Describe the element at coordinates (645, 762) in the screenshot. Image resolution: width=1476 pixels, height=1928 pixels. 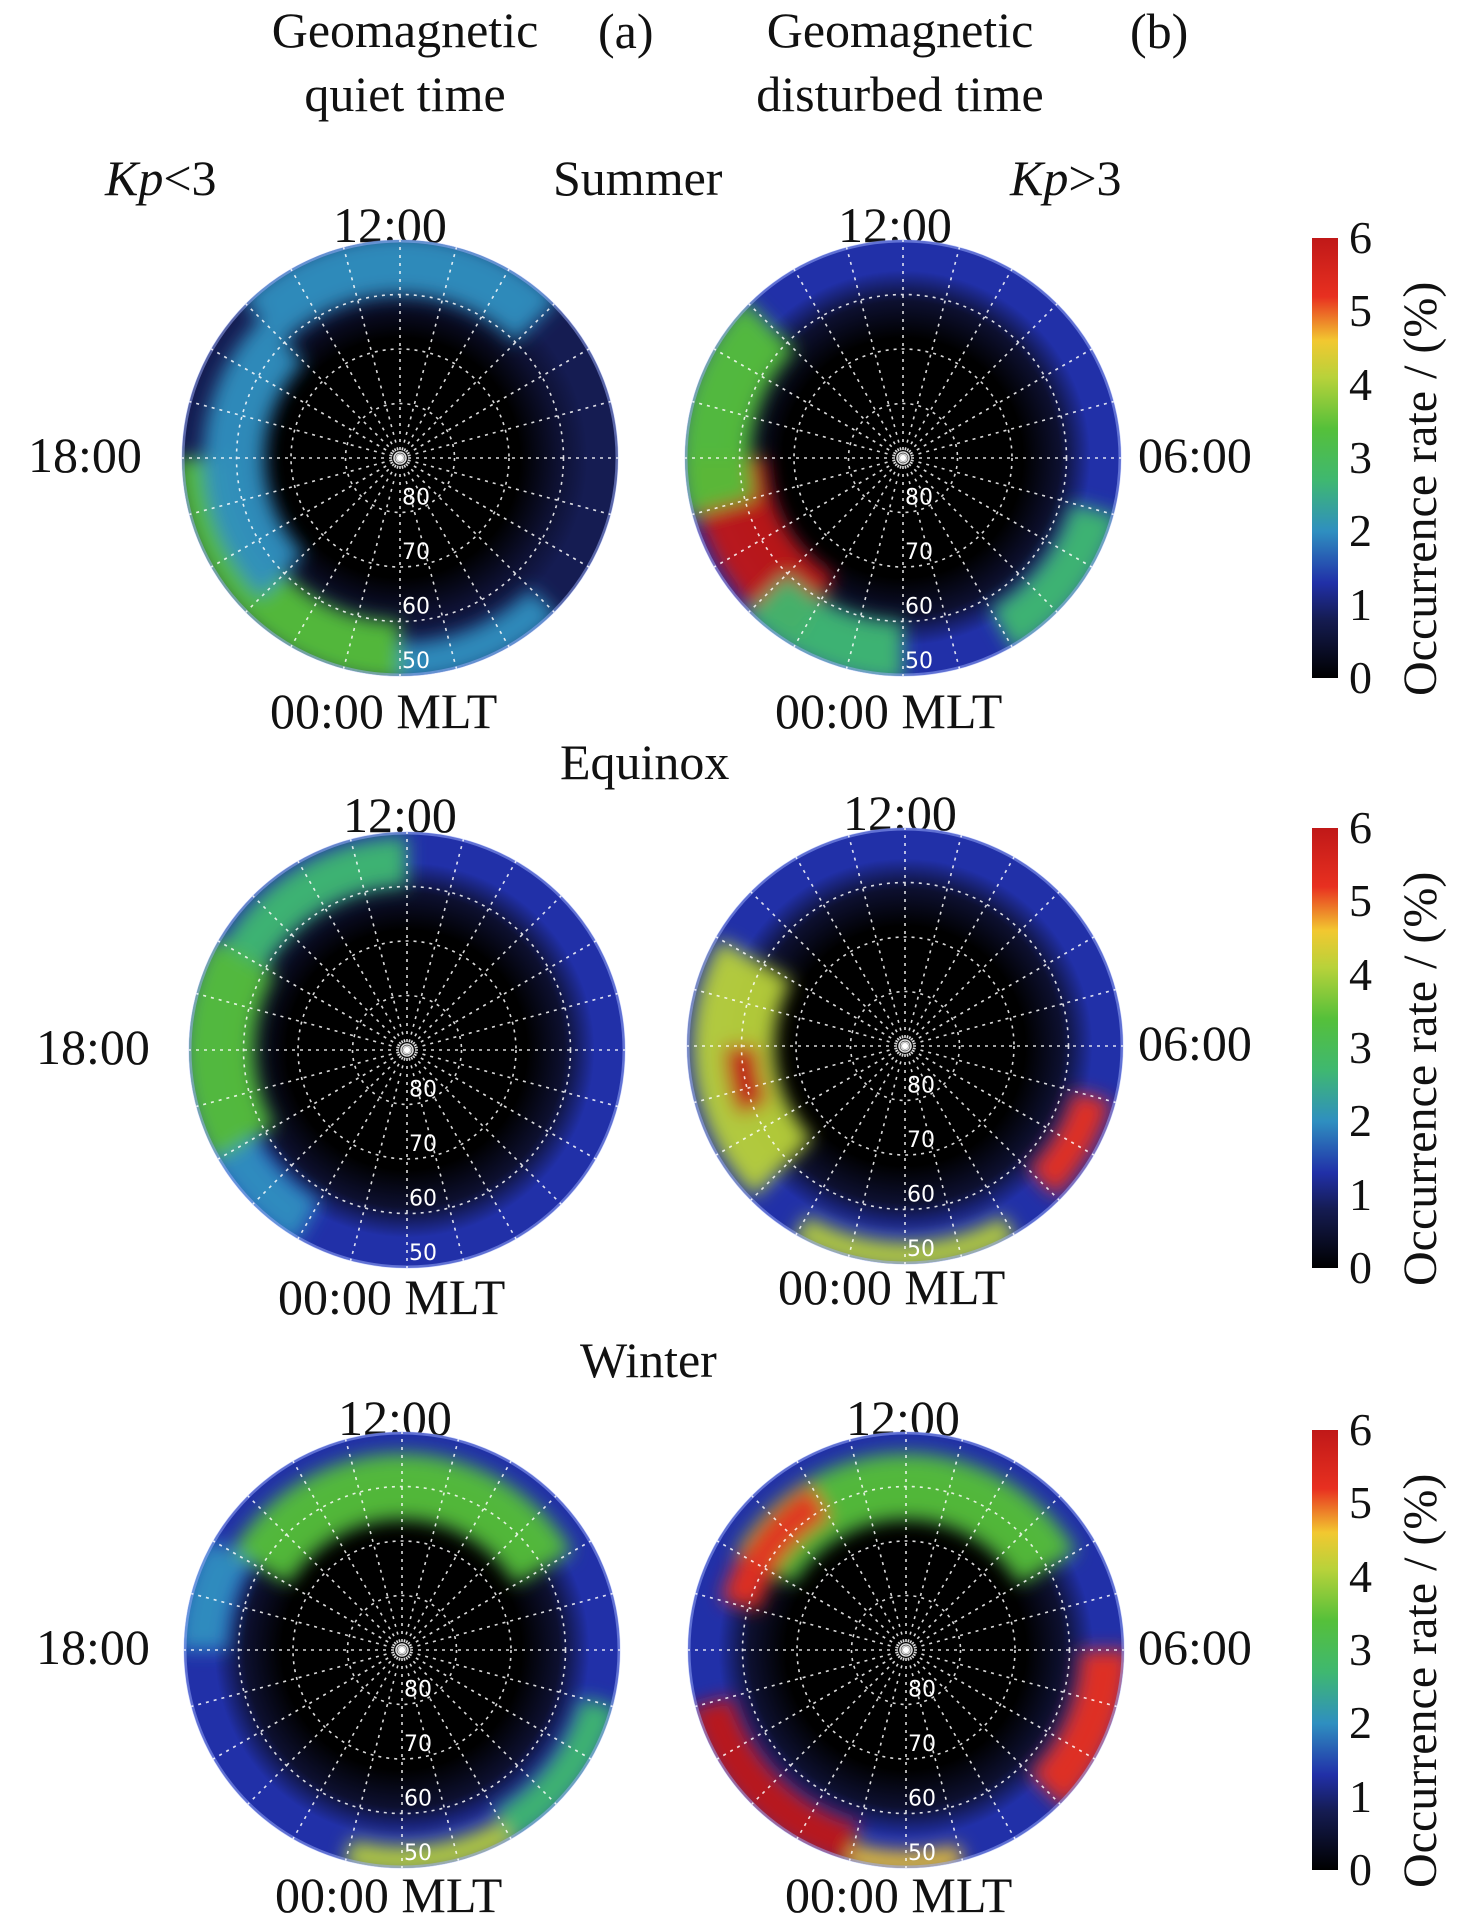
I see `season-label-equinox: Equinox` at that location.